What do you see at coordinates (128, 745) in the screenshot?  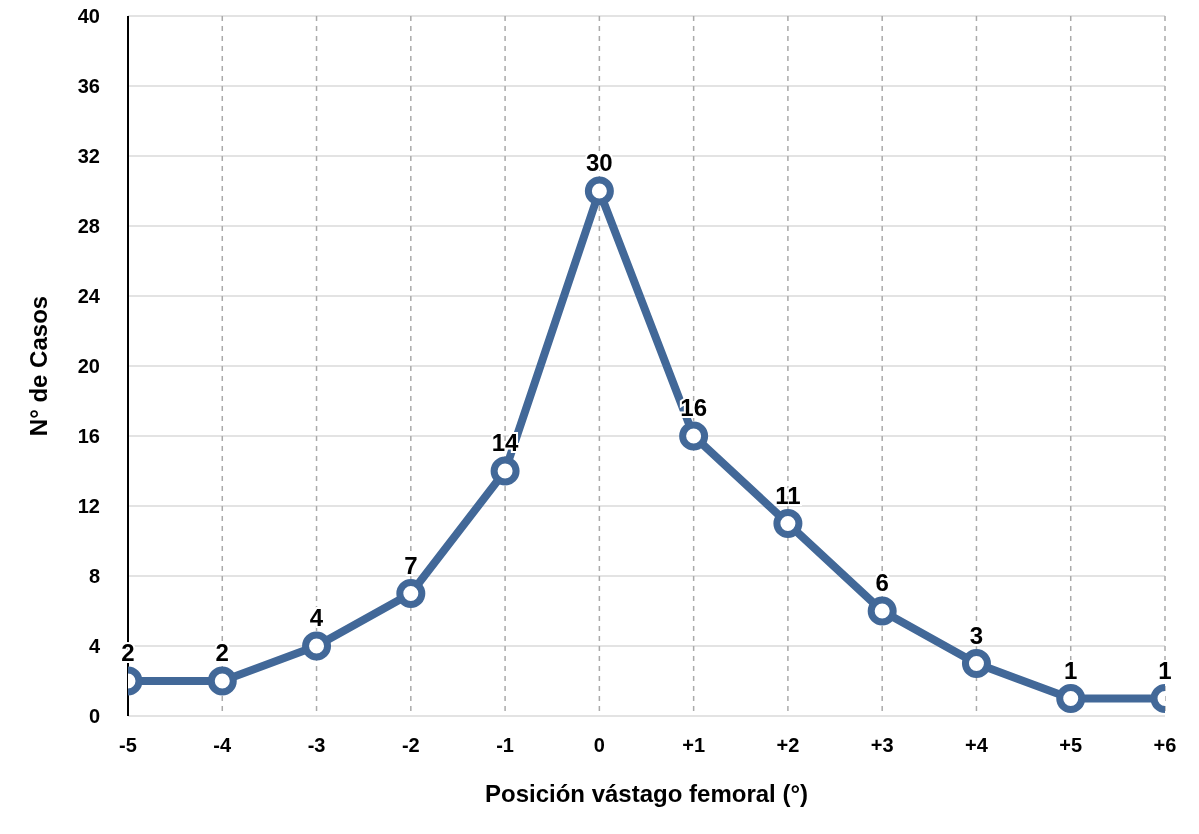 I see `x-tick-label: -5` at bounding box center [128, 745].